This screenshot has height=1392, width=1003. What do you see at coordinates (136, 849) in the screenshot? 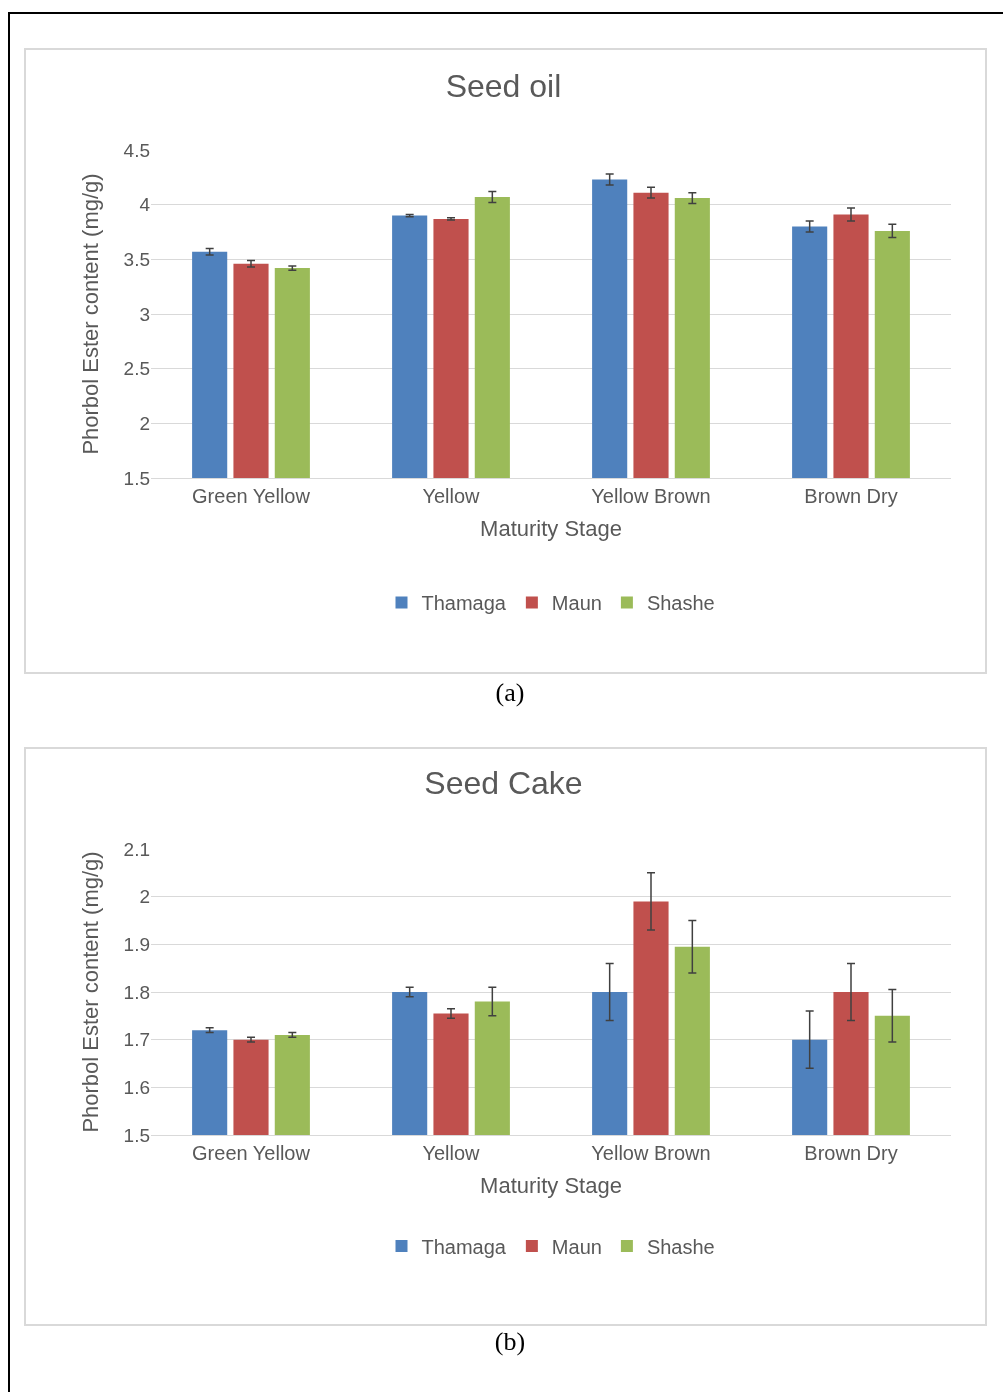
I see `y-tick-label: 2.1` at bounding box center [136, 849].